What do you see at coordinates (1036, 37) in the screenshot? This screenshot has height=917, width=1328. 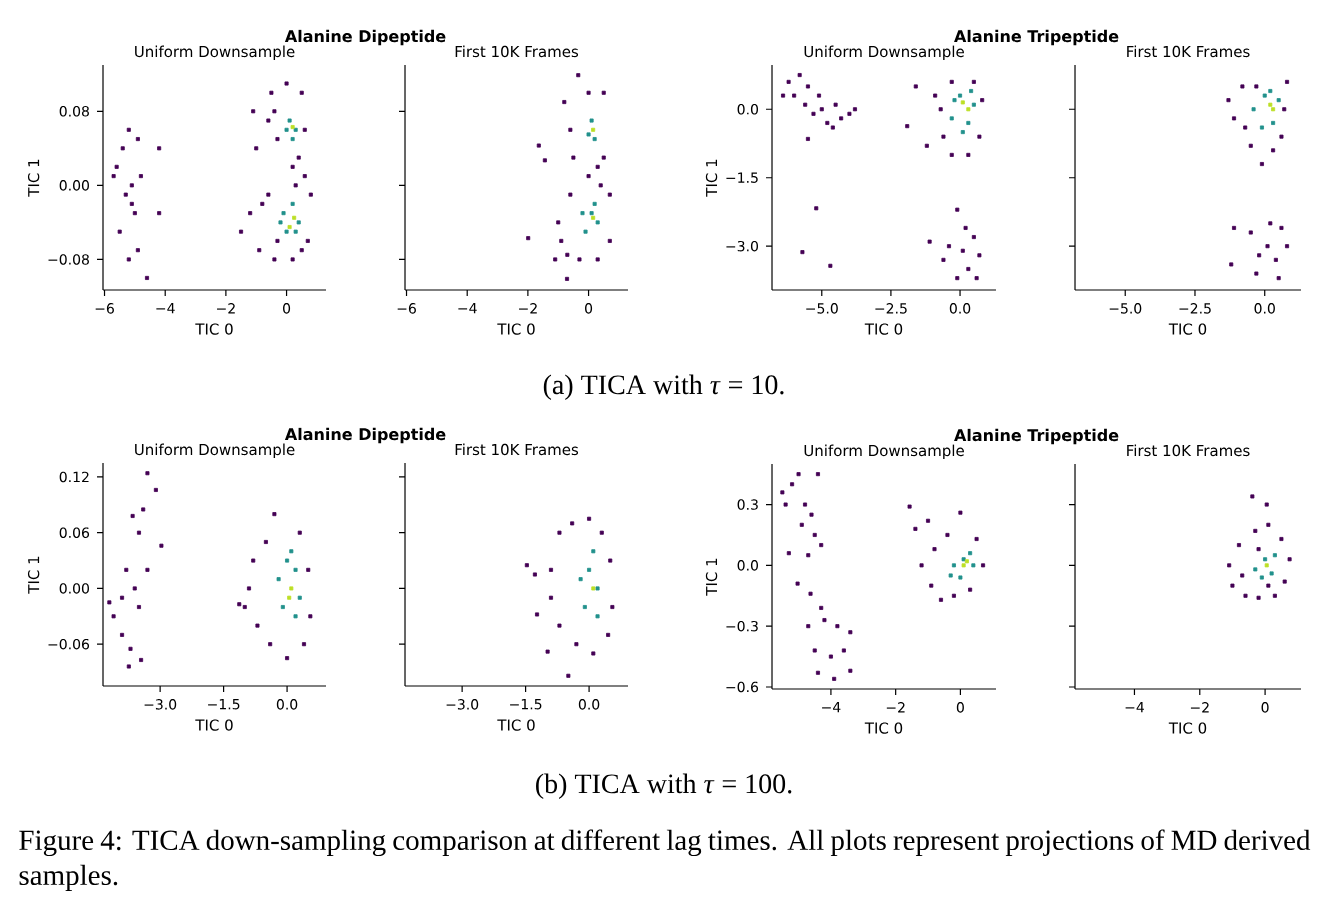 I see `text: Alanine Tripeptide` at bounding box center [1036, 37].